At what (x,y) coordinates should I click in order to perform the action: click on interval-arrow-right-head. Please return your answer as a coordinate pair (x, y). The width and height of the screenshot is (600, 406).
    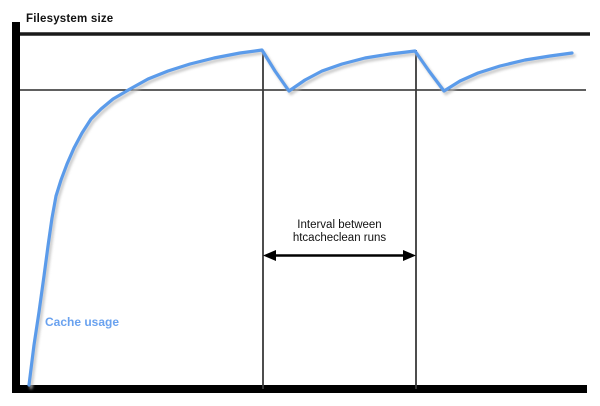
    Looking at the image, I should click on (409, 255).